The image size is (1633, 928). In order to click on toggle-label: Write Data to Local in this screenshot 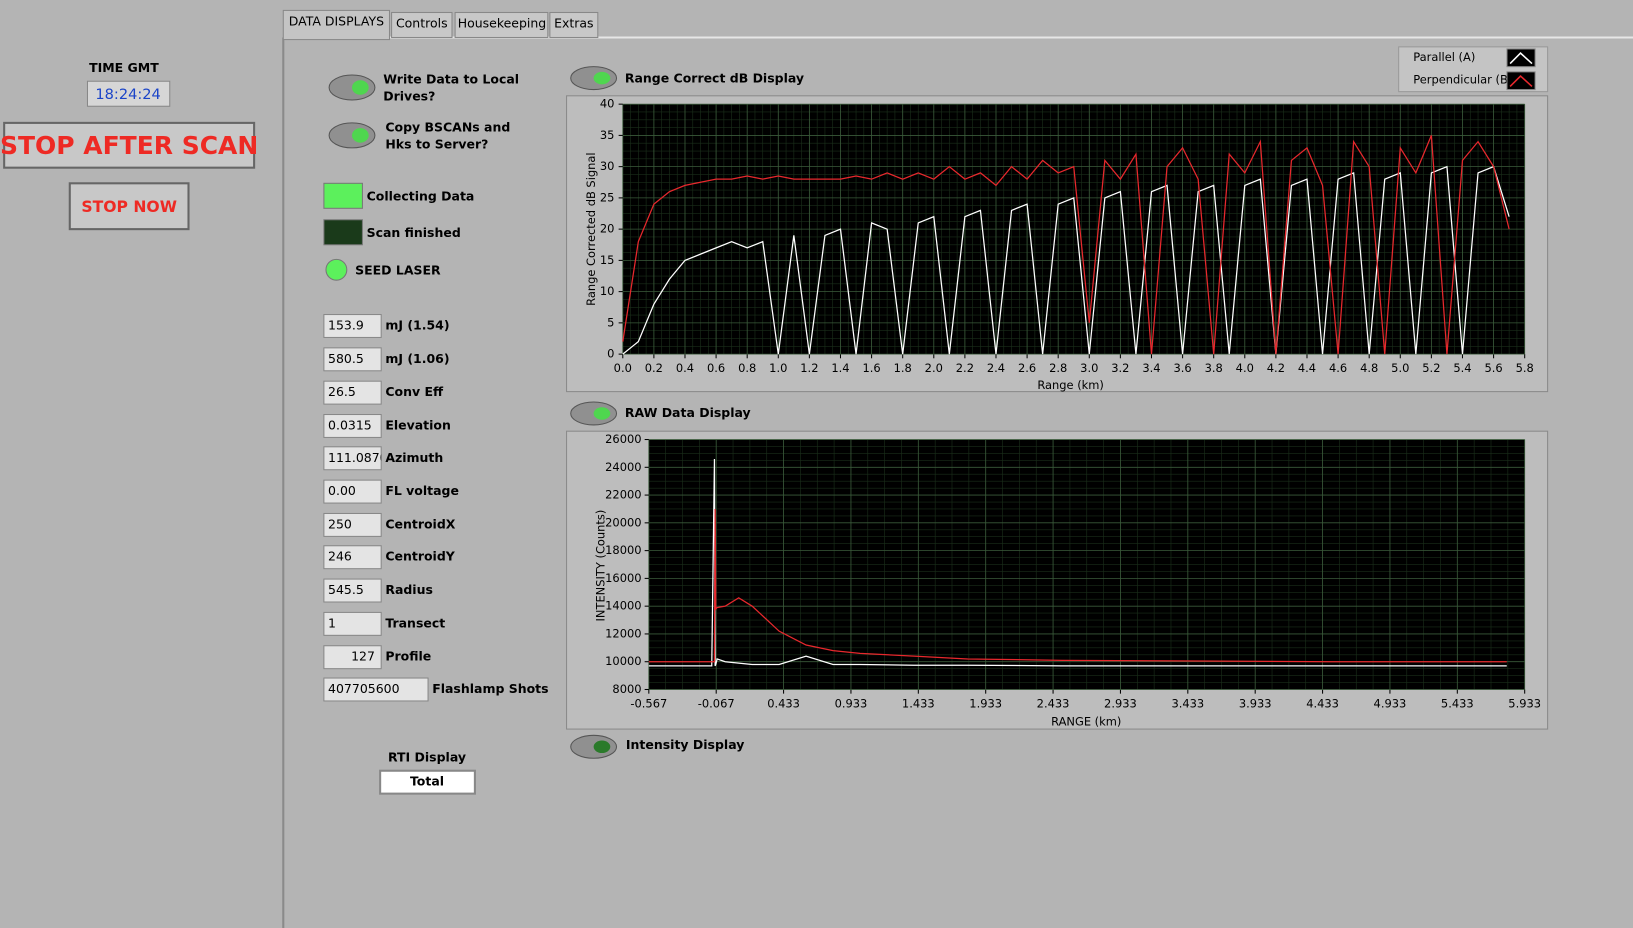, I will do `click(451, 79)`.